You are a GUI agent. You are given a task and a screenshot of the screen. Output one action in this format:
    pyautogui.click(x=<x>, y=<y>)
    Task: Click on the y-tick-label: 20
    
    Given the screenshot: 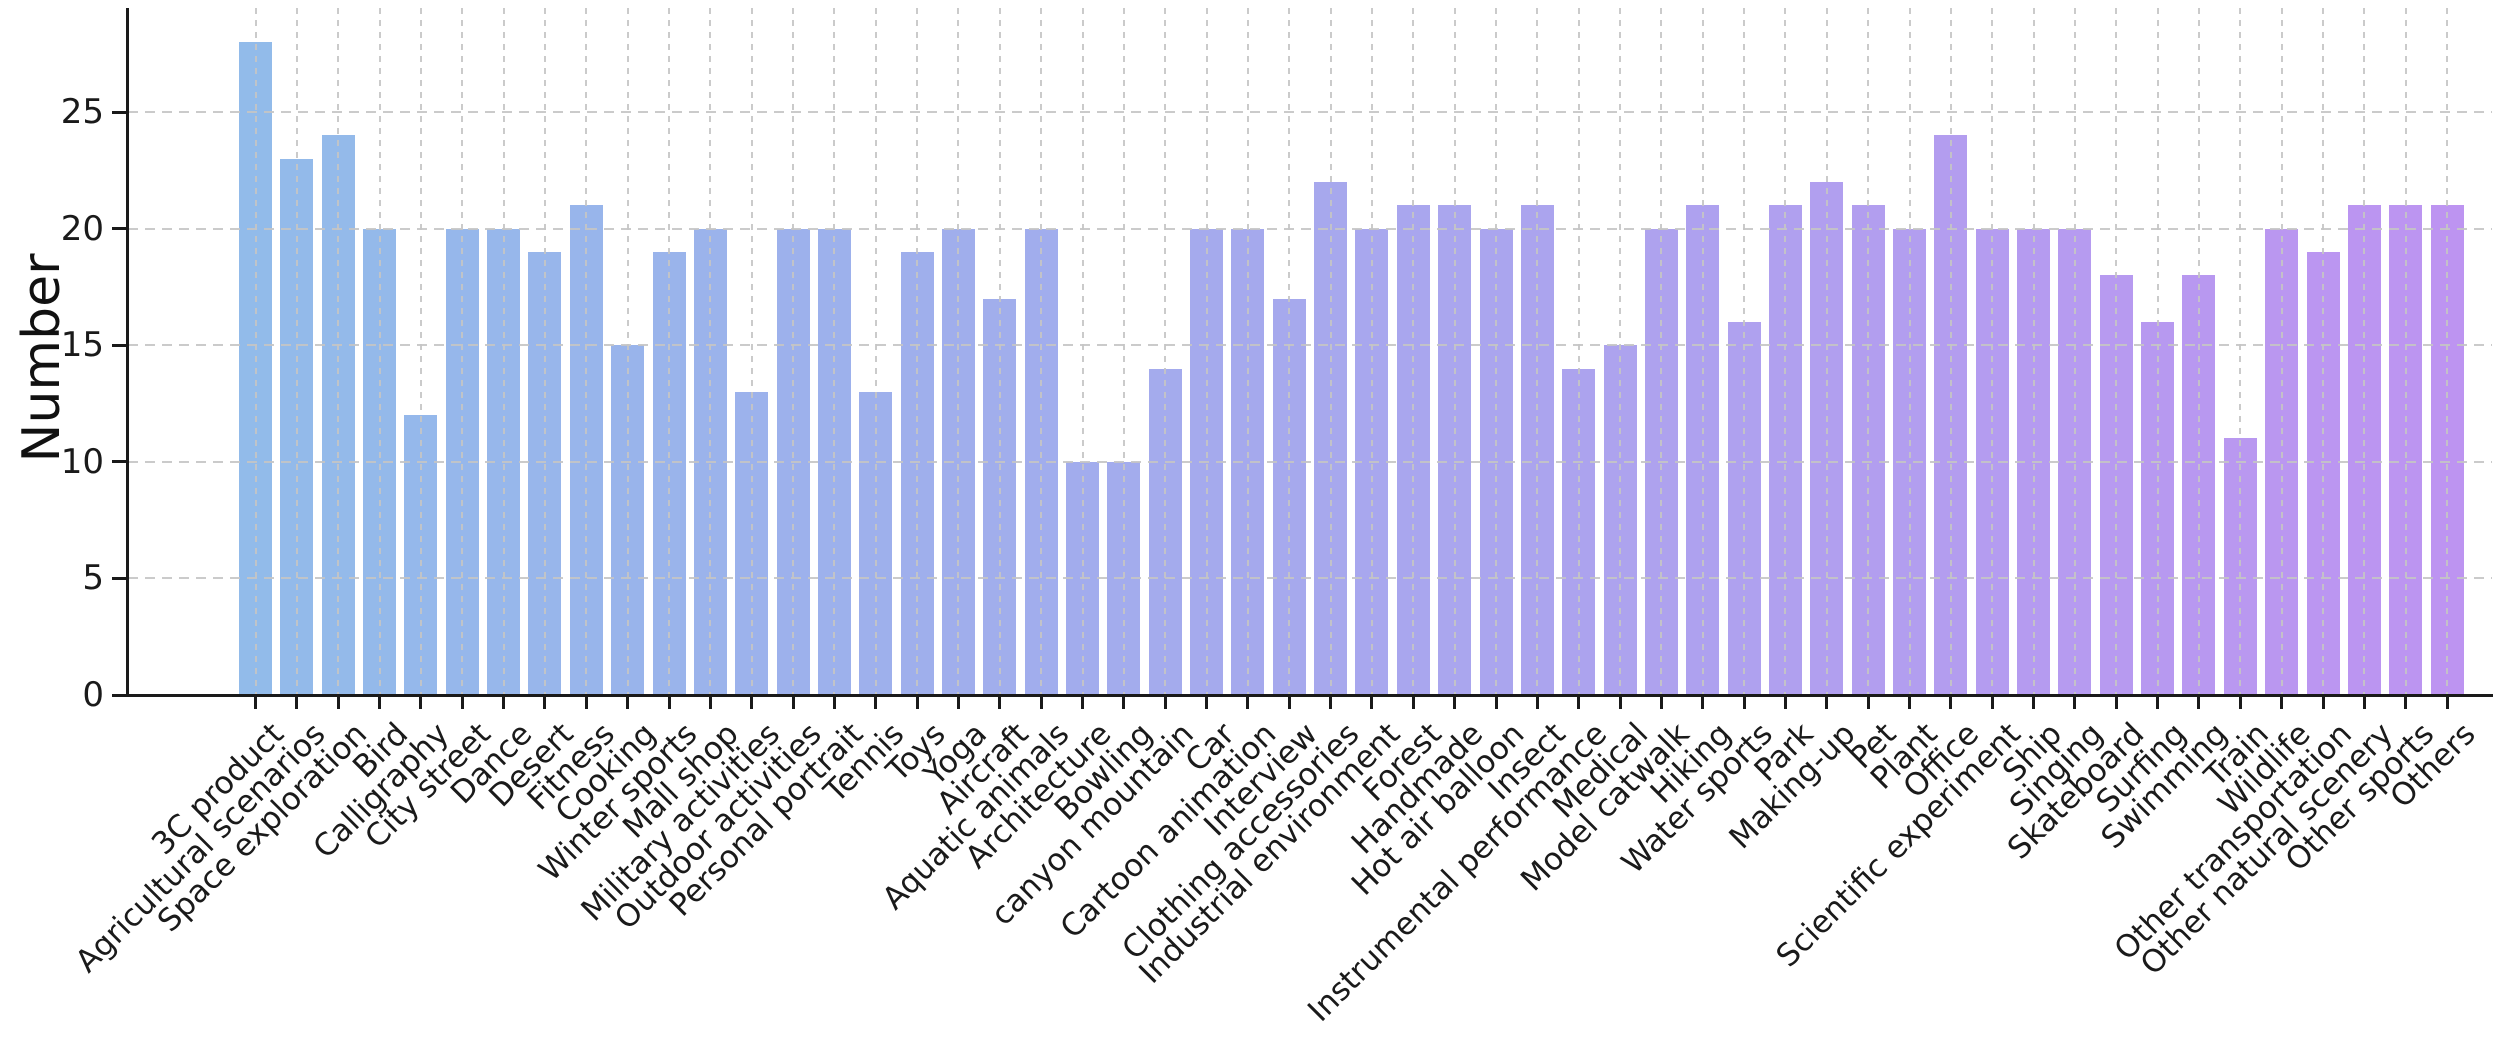 What is the action you would take?
    pyautogui.click(x=82, y=228)
    